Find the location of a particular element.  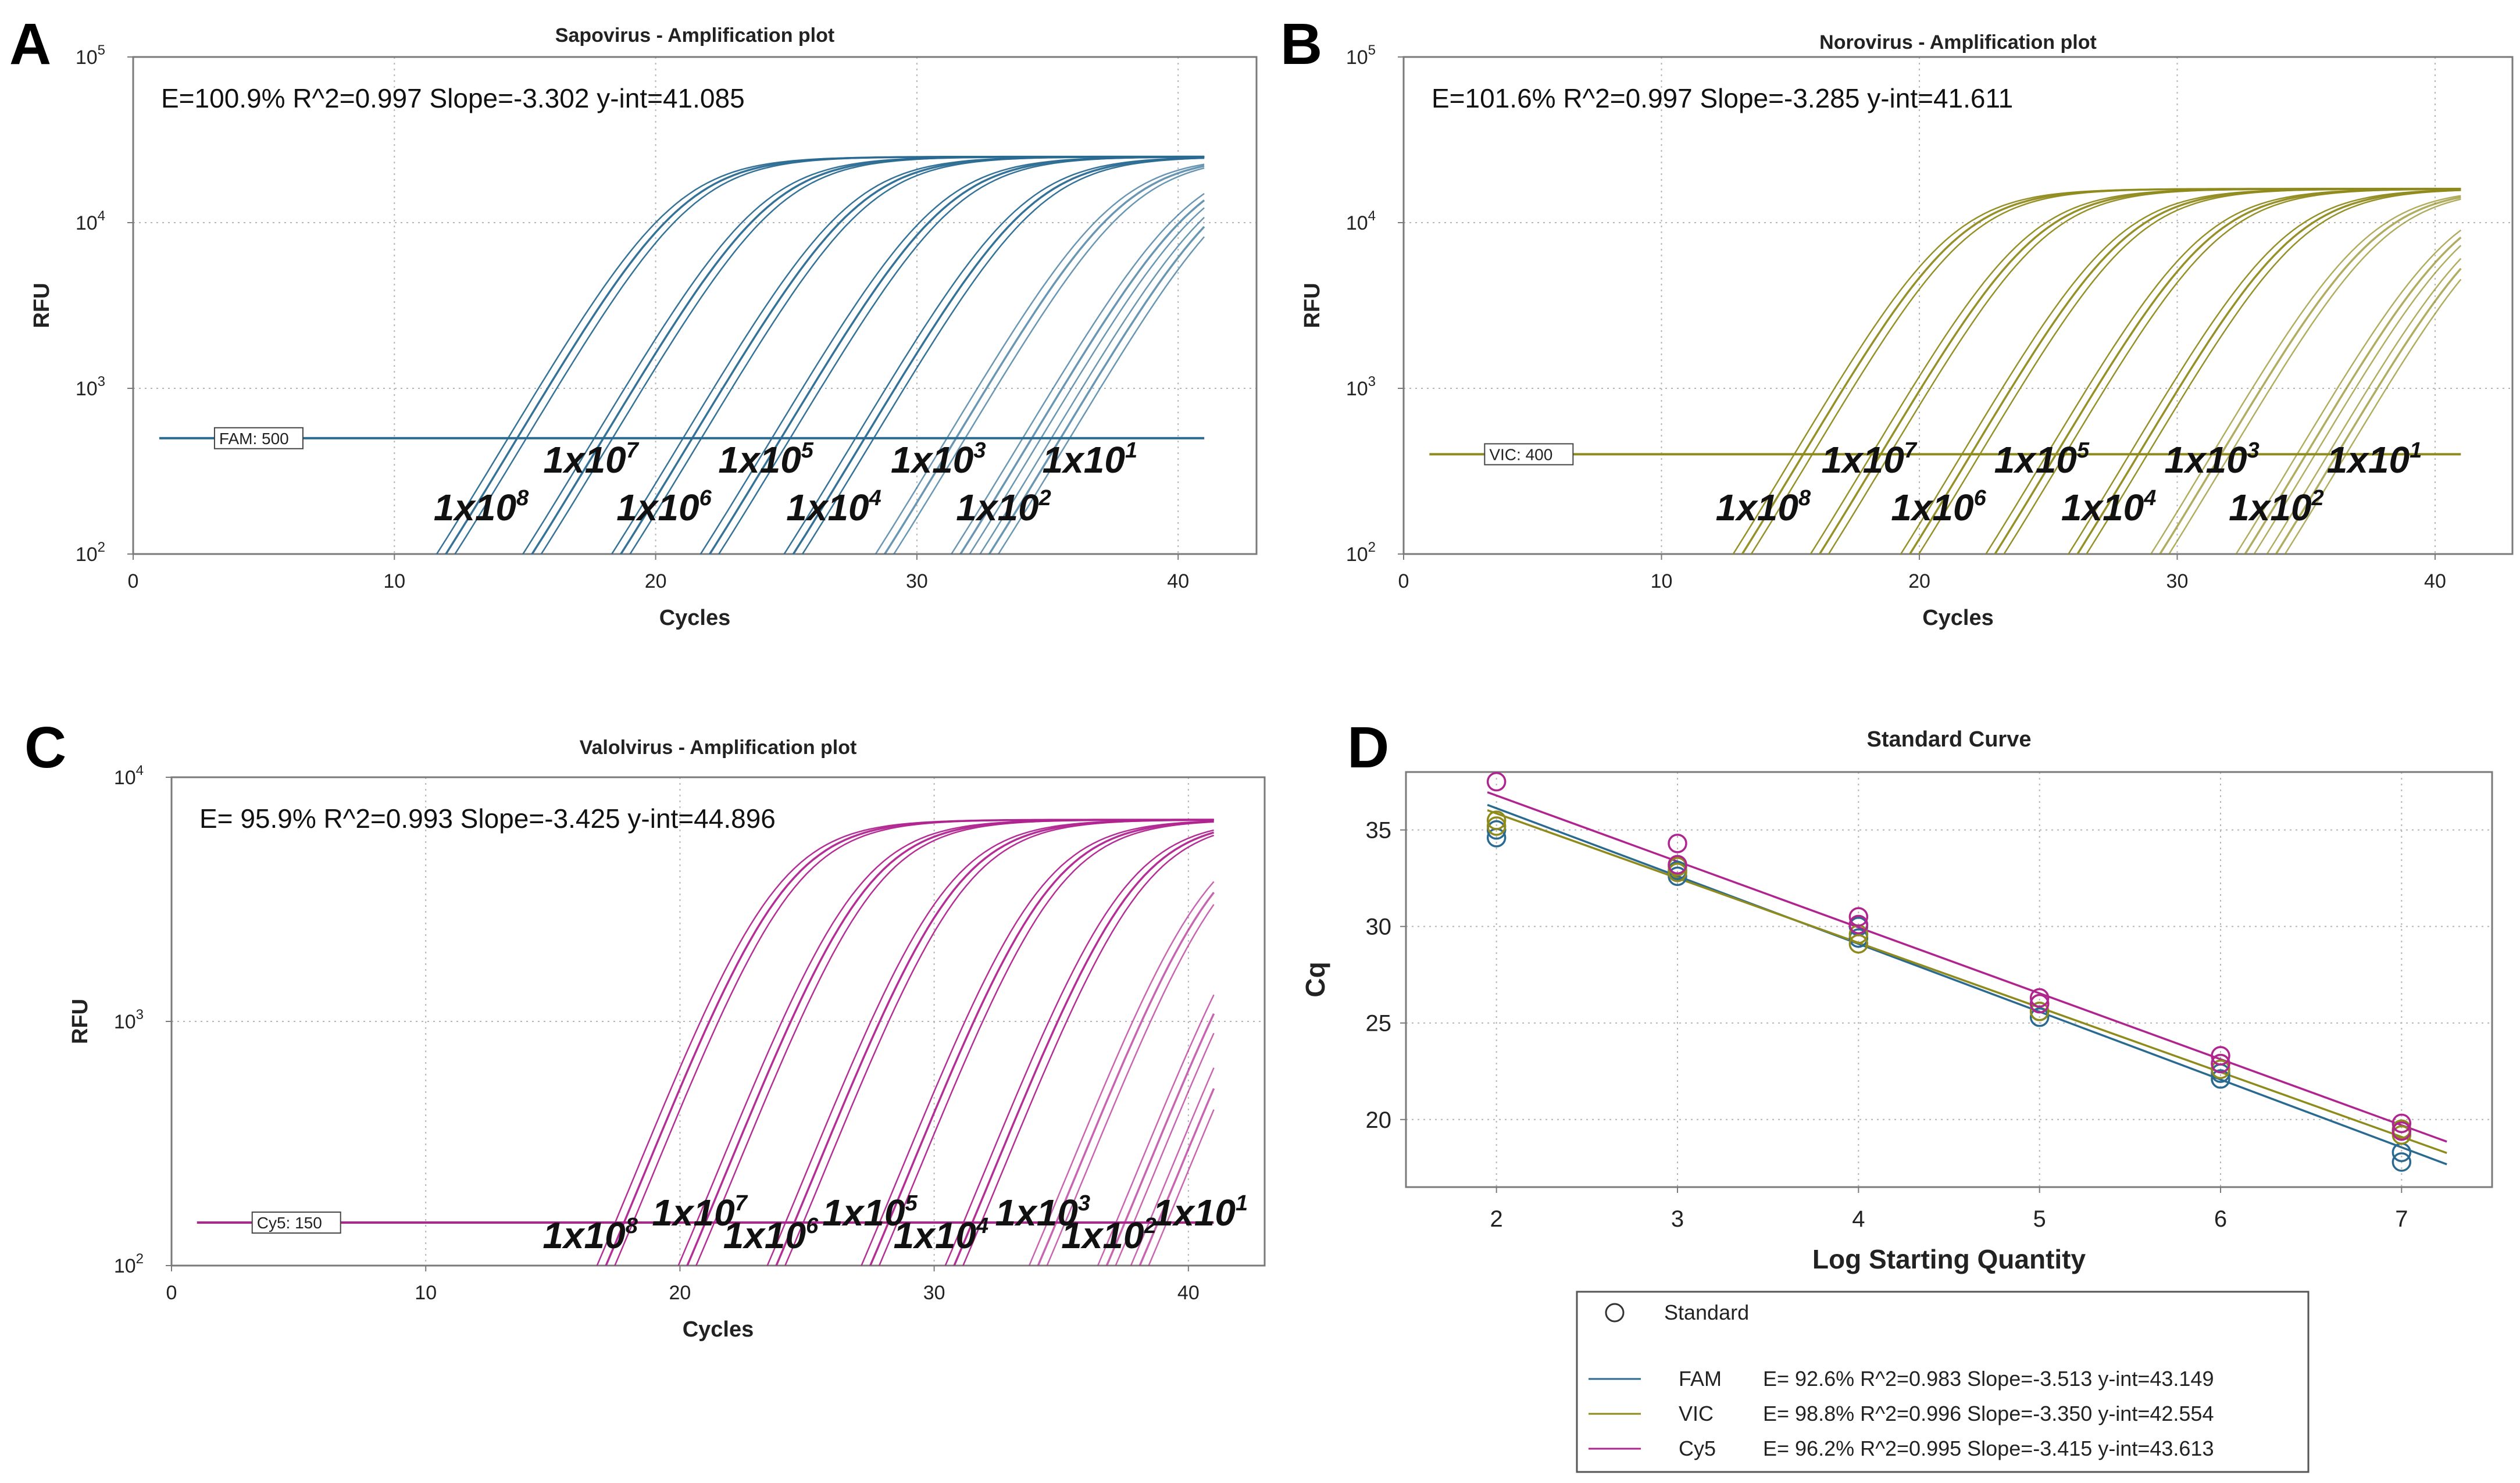

dilution-label-1x10-6-base: 1x10 is located at coordinates (764, 1235).